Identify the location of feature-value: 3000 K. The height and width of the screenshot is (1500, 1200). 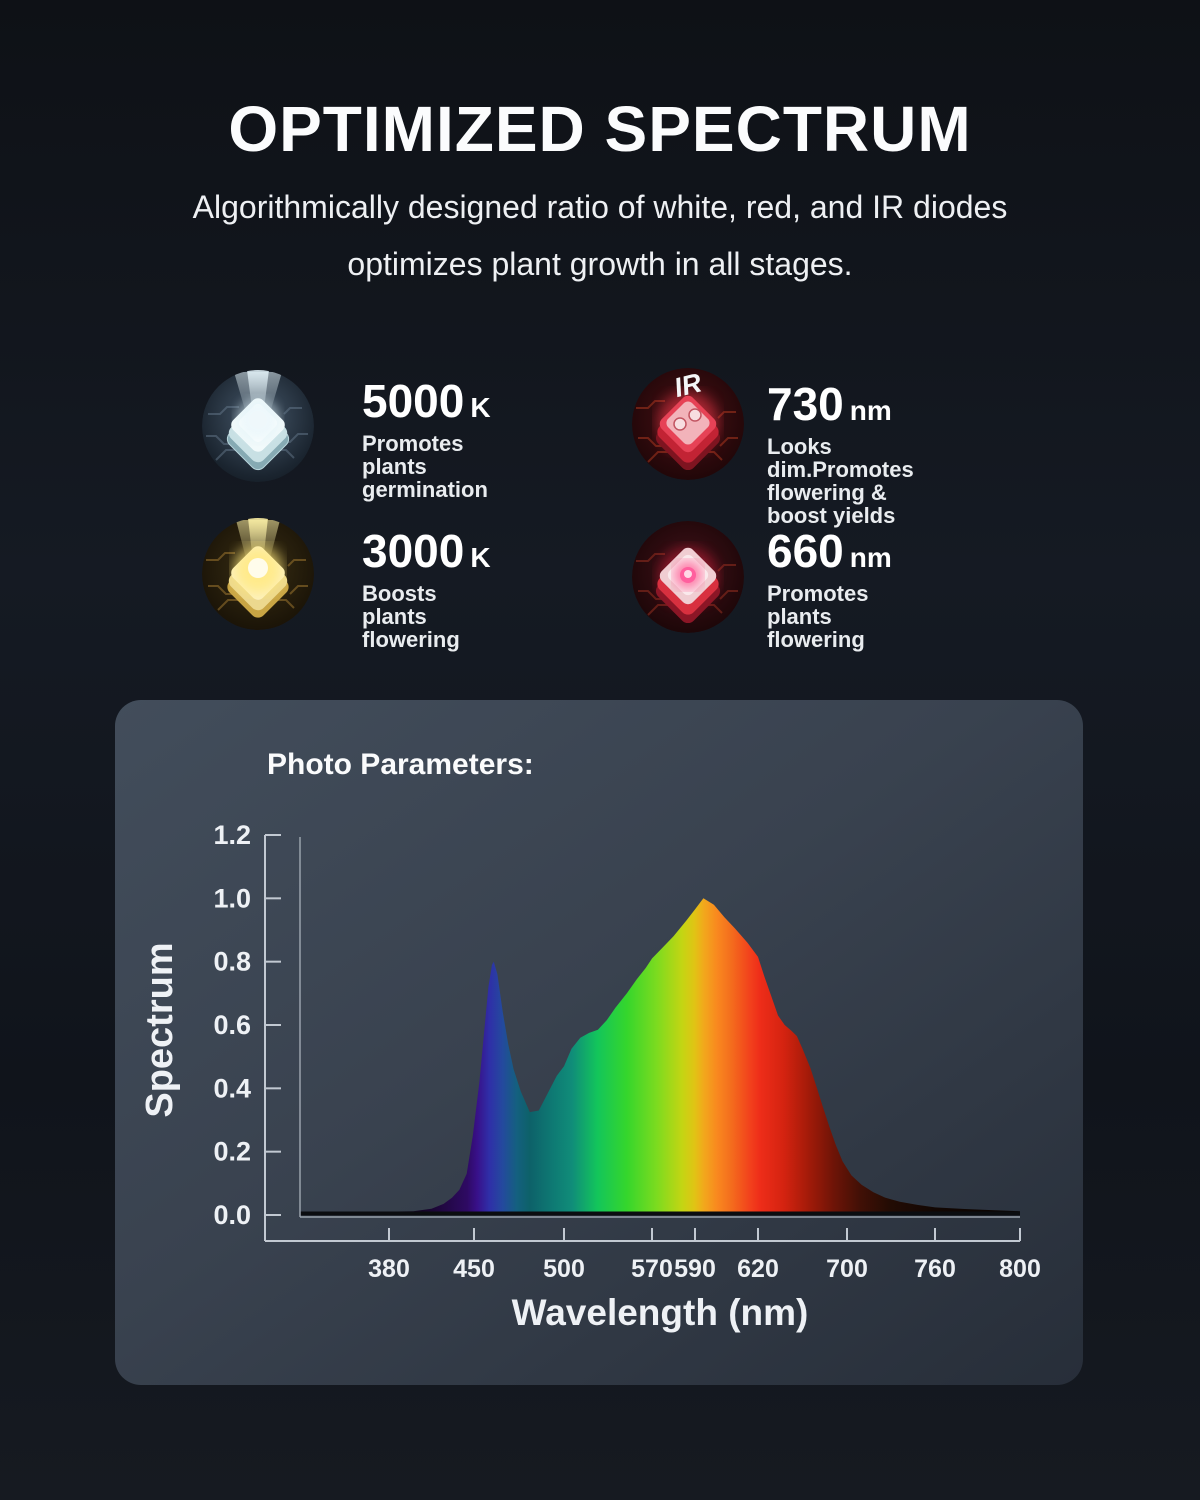
(426, 551).